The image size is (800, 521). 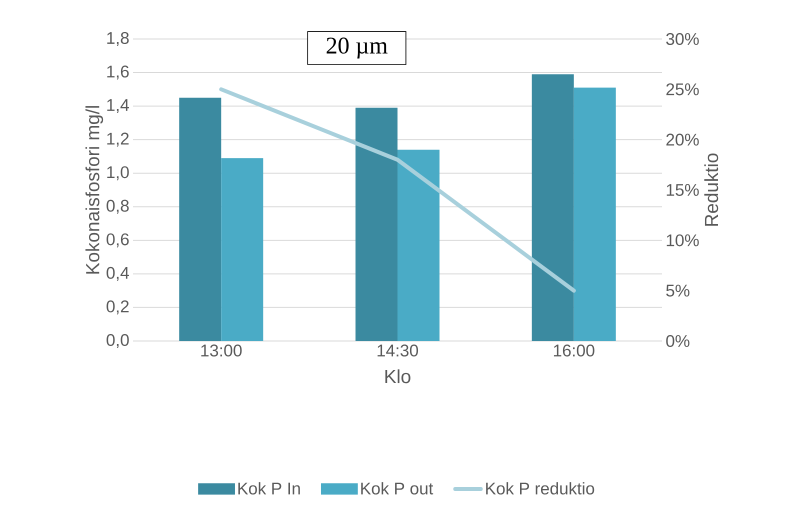 What do you see at coordinates (117, 273) in the screenshot?
I see `y-tick-label: 0,4` at bounding box center [117, 273].